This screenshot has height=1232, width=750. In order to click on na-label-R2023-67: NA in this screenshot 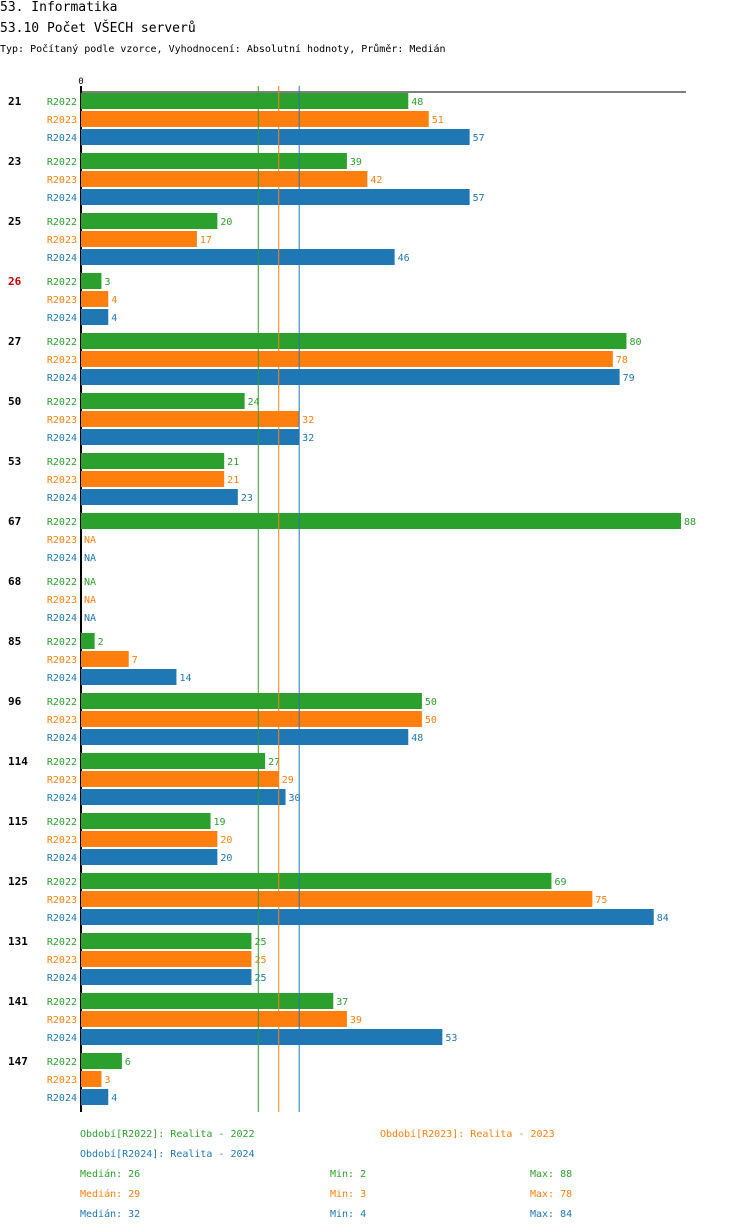, I will do `click(90, 540)`.